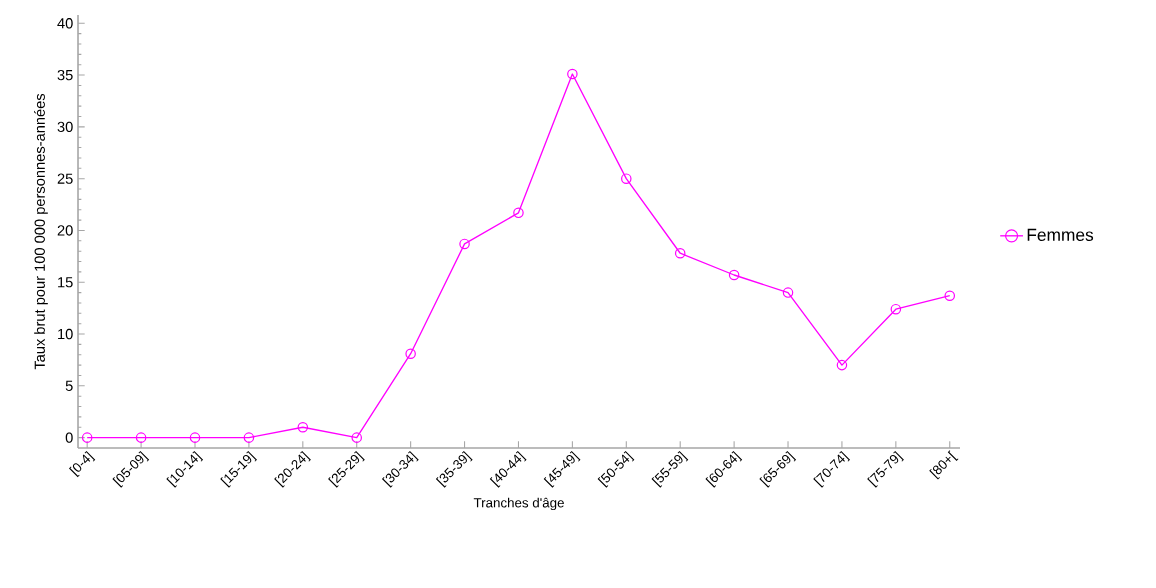 The width and height of the screenshot is (1156, 588). I want to click on y-tick-label: 35, so click(65, 75).